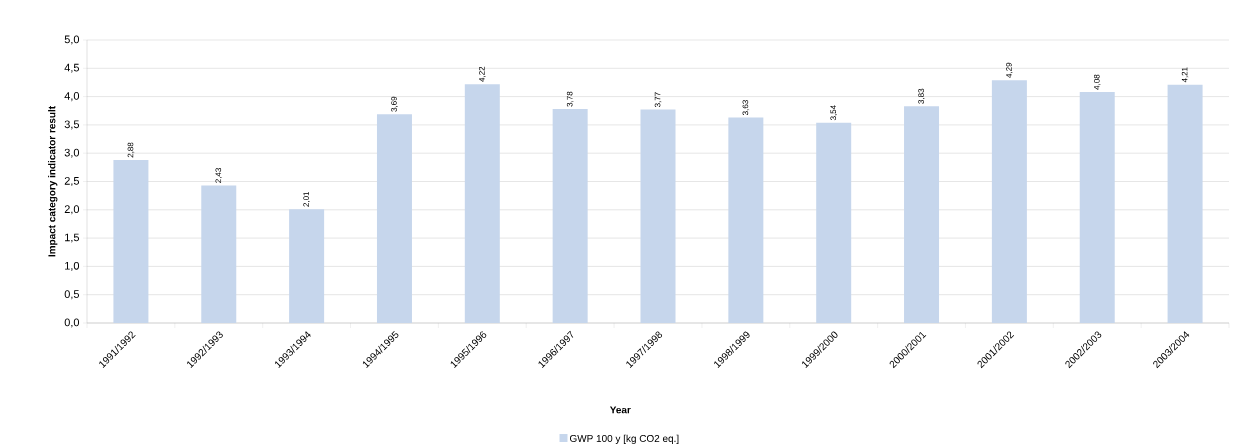 This screenshot has height=448, width=1239. What do you see at coordinates (72, 40) in the screenshot?
I see `y-tick-label: 5,0` at bounding box center [72, 40].